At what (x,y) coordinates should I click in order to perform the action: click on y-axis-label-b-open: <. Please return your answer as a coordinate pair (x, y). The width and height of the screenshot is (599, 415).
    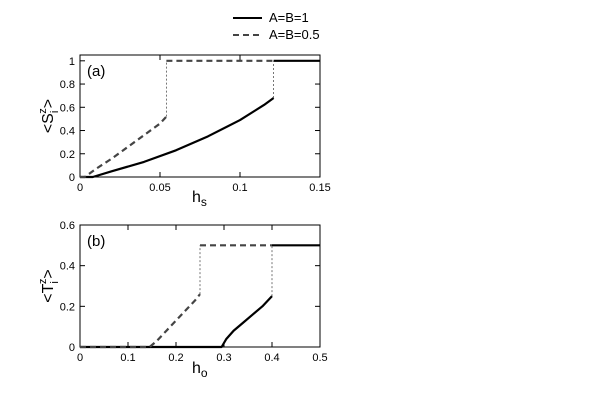
    Looking at the image, I should click on (48, 297).